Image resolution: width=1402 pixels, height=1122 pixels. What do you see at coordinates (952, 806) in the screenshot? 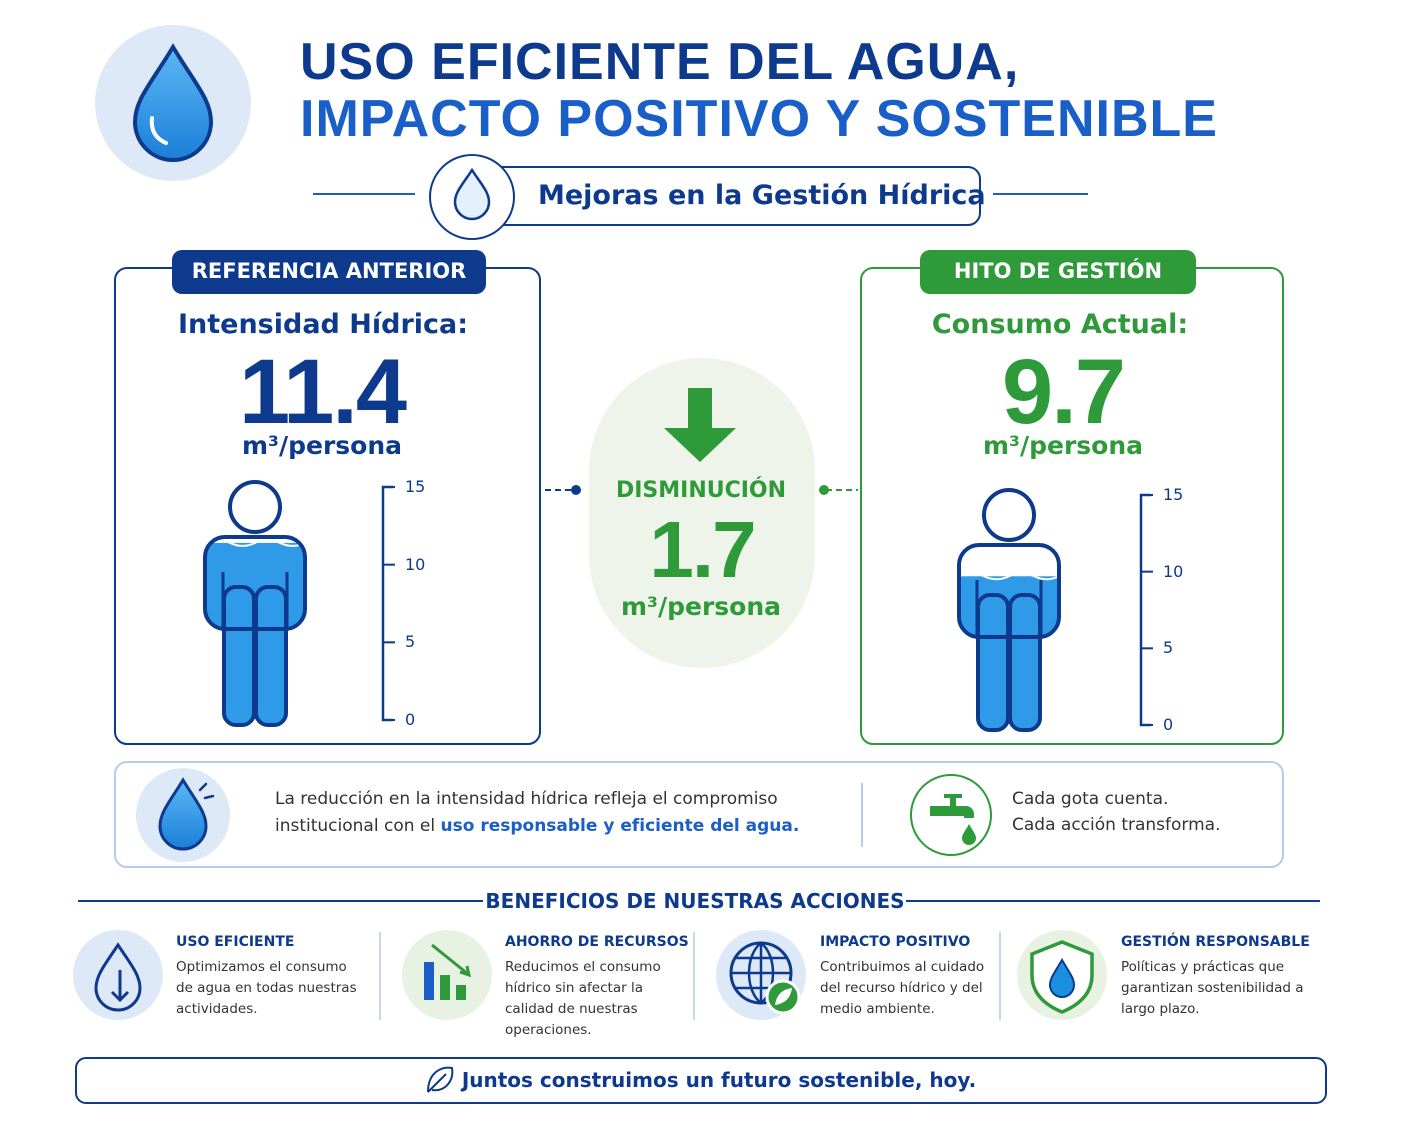
I see `tap` at bounding box center [952, 806].